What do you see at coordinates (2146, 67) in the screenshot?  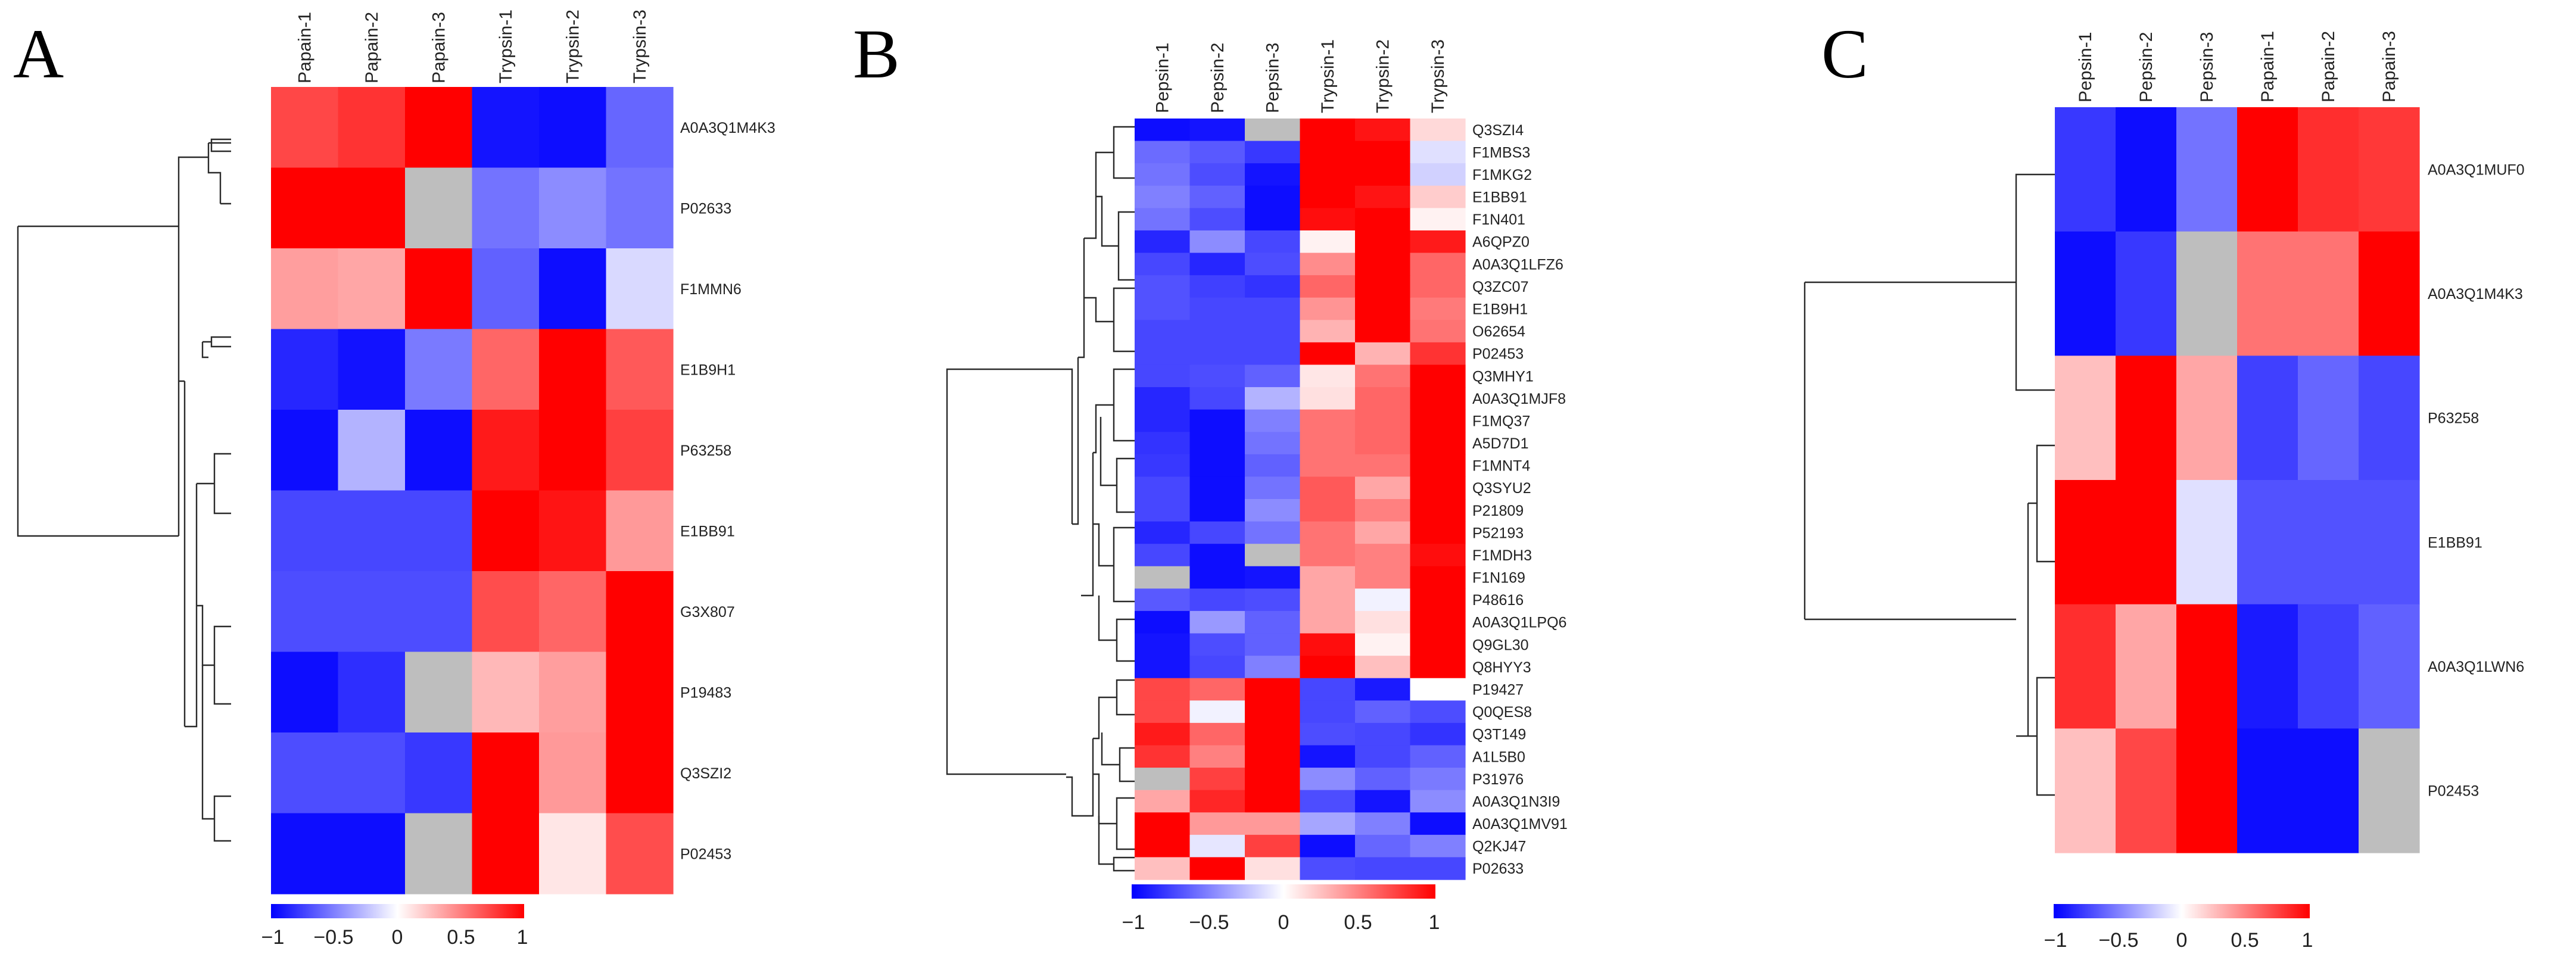 I see `column-label: Pepsin-2` at bounding box center [2146, 67].